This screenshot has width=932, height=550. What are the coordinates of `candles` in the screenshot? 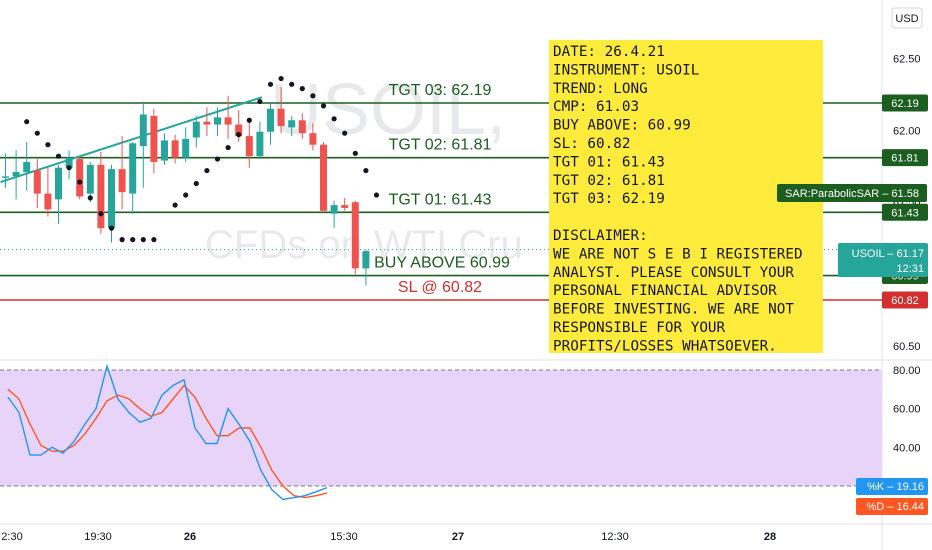 It's located at (186, 186).